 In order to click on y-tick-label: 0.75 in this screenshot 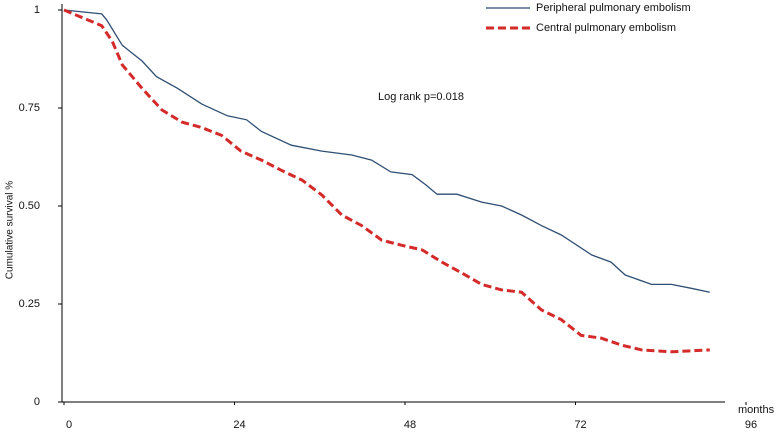, I will do `click(29, 108)`.